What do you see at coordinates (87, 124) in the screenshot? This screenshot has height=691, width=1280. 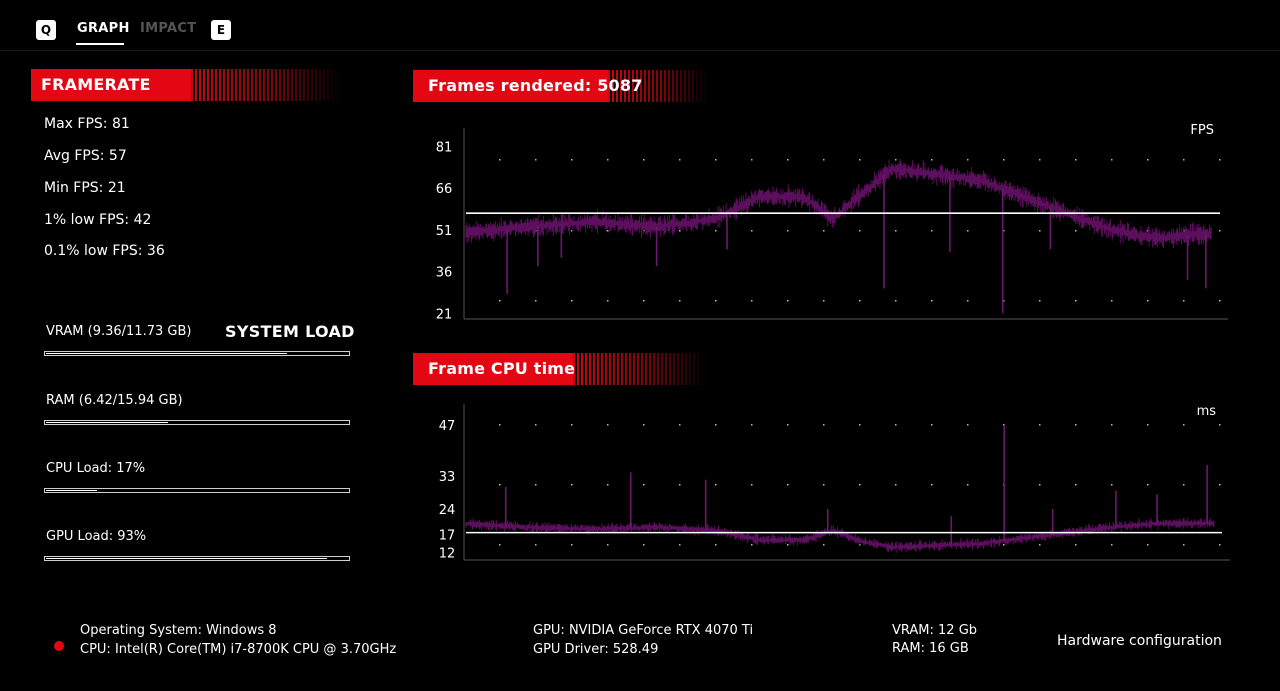 I see `max-fps-stat: Max FPS: 81` at bounding box center [87, 124].